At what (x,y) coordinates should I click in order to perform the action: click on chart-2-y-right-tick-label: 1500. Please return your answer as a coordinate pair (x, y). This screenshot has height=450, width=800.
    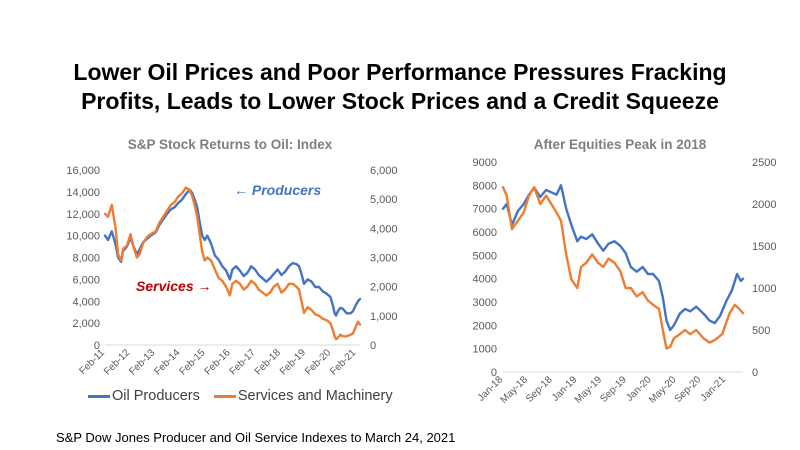
    Looking at the image, I should click on (764, 247).